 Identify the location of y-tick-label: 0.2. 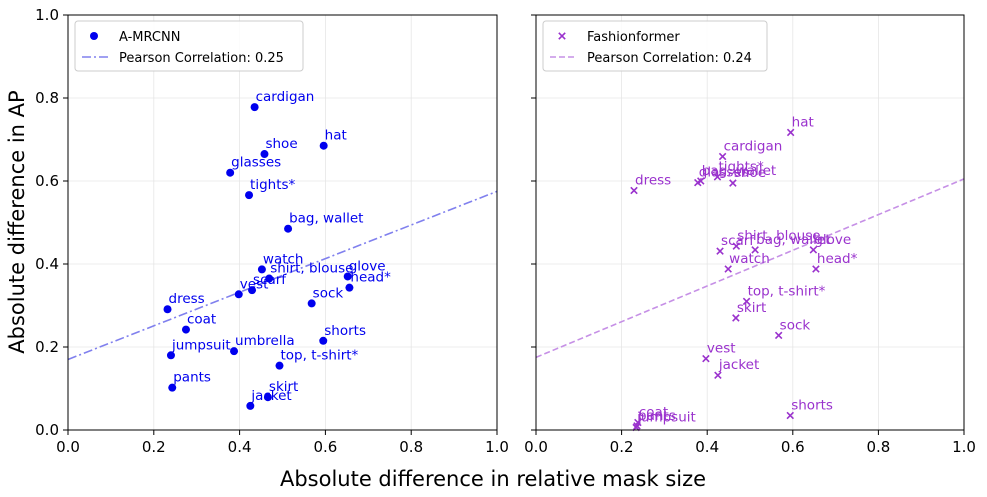
(47, 347).